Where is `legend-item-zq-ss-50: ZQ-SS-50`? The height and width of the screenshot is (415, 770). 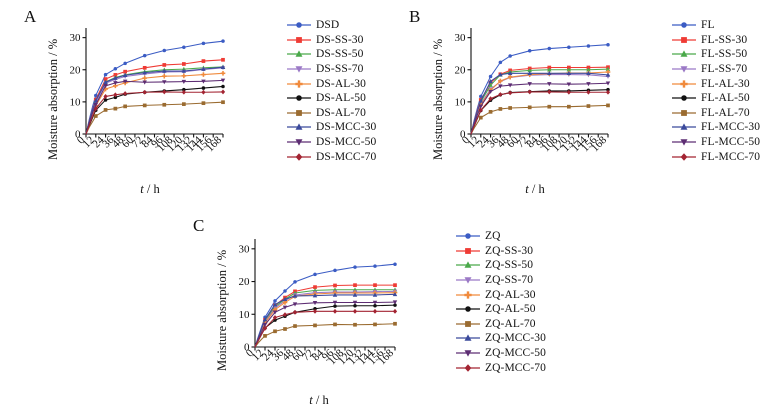 legend-item-zq-ss-50: ZQ-SS-50 is located at coordinates (500, 265).